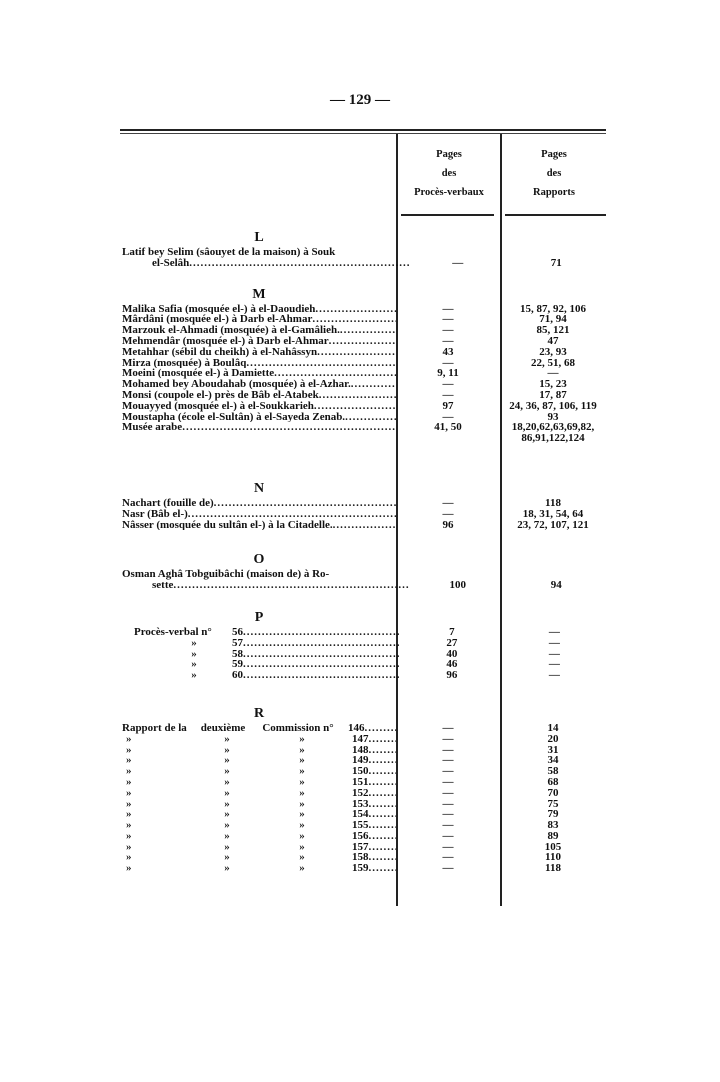  Describe the element at coordinates (237, 665) in the screenshot. I see `entry-number: 59` at that location.